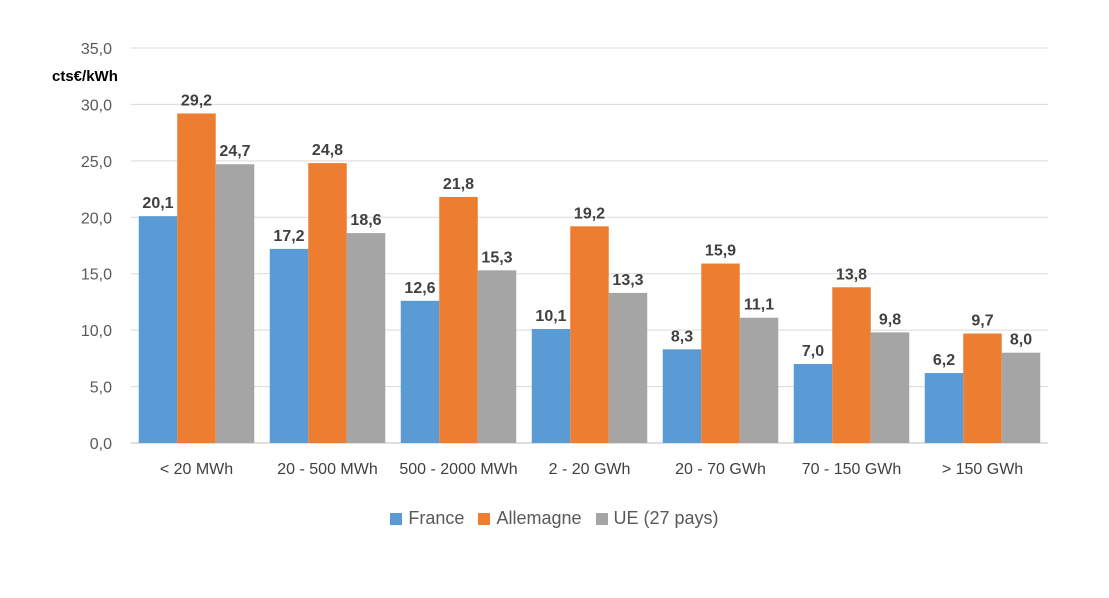 The height and width of the screenshot is (598, 1109). What do you see at coordinates (196, 100) in the screenshot?
I see `data-label: 29,2` at bounding box center [196, 100].